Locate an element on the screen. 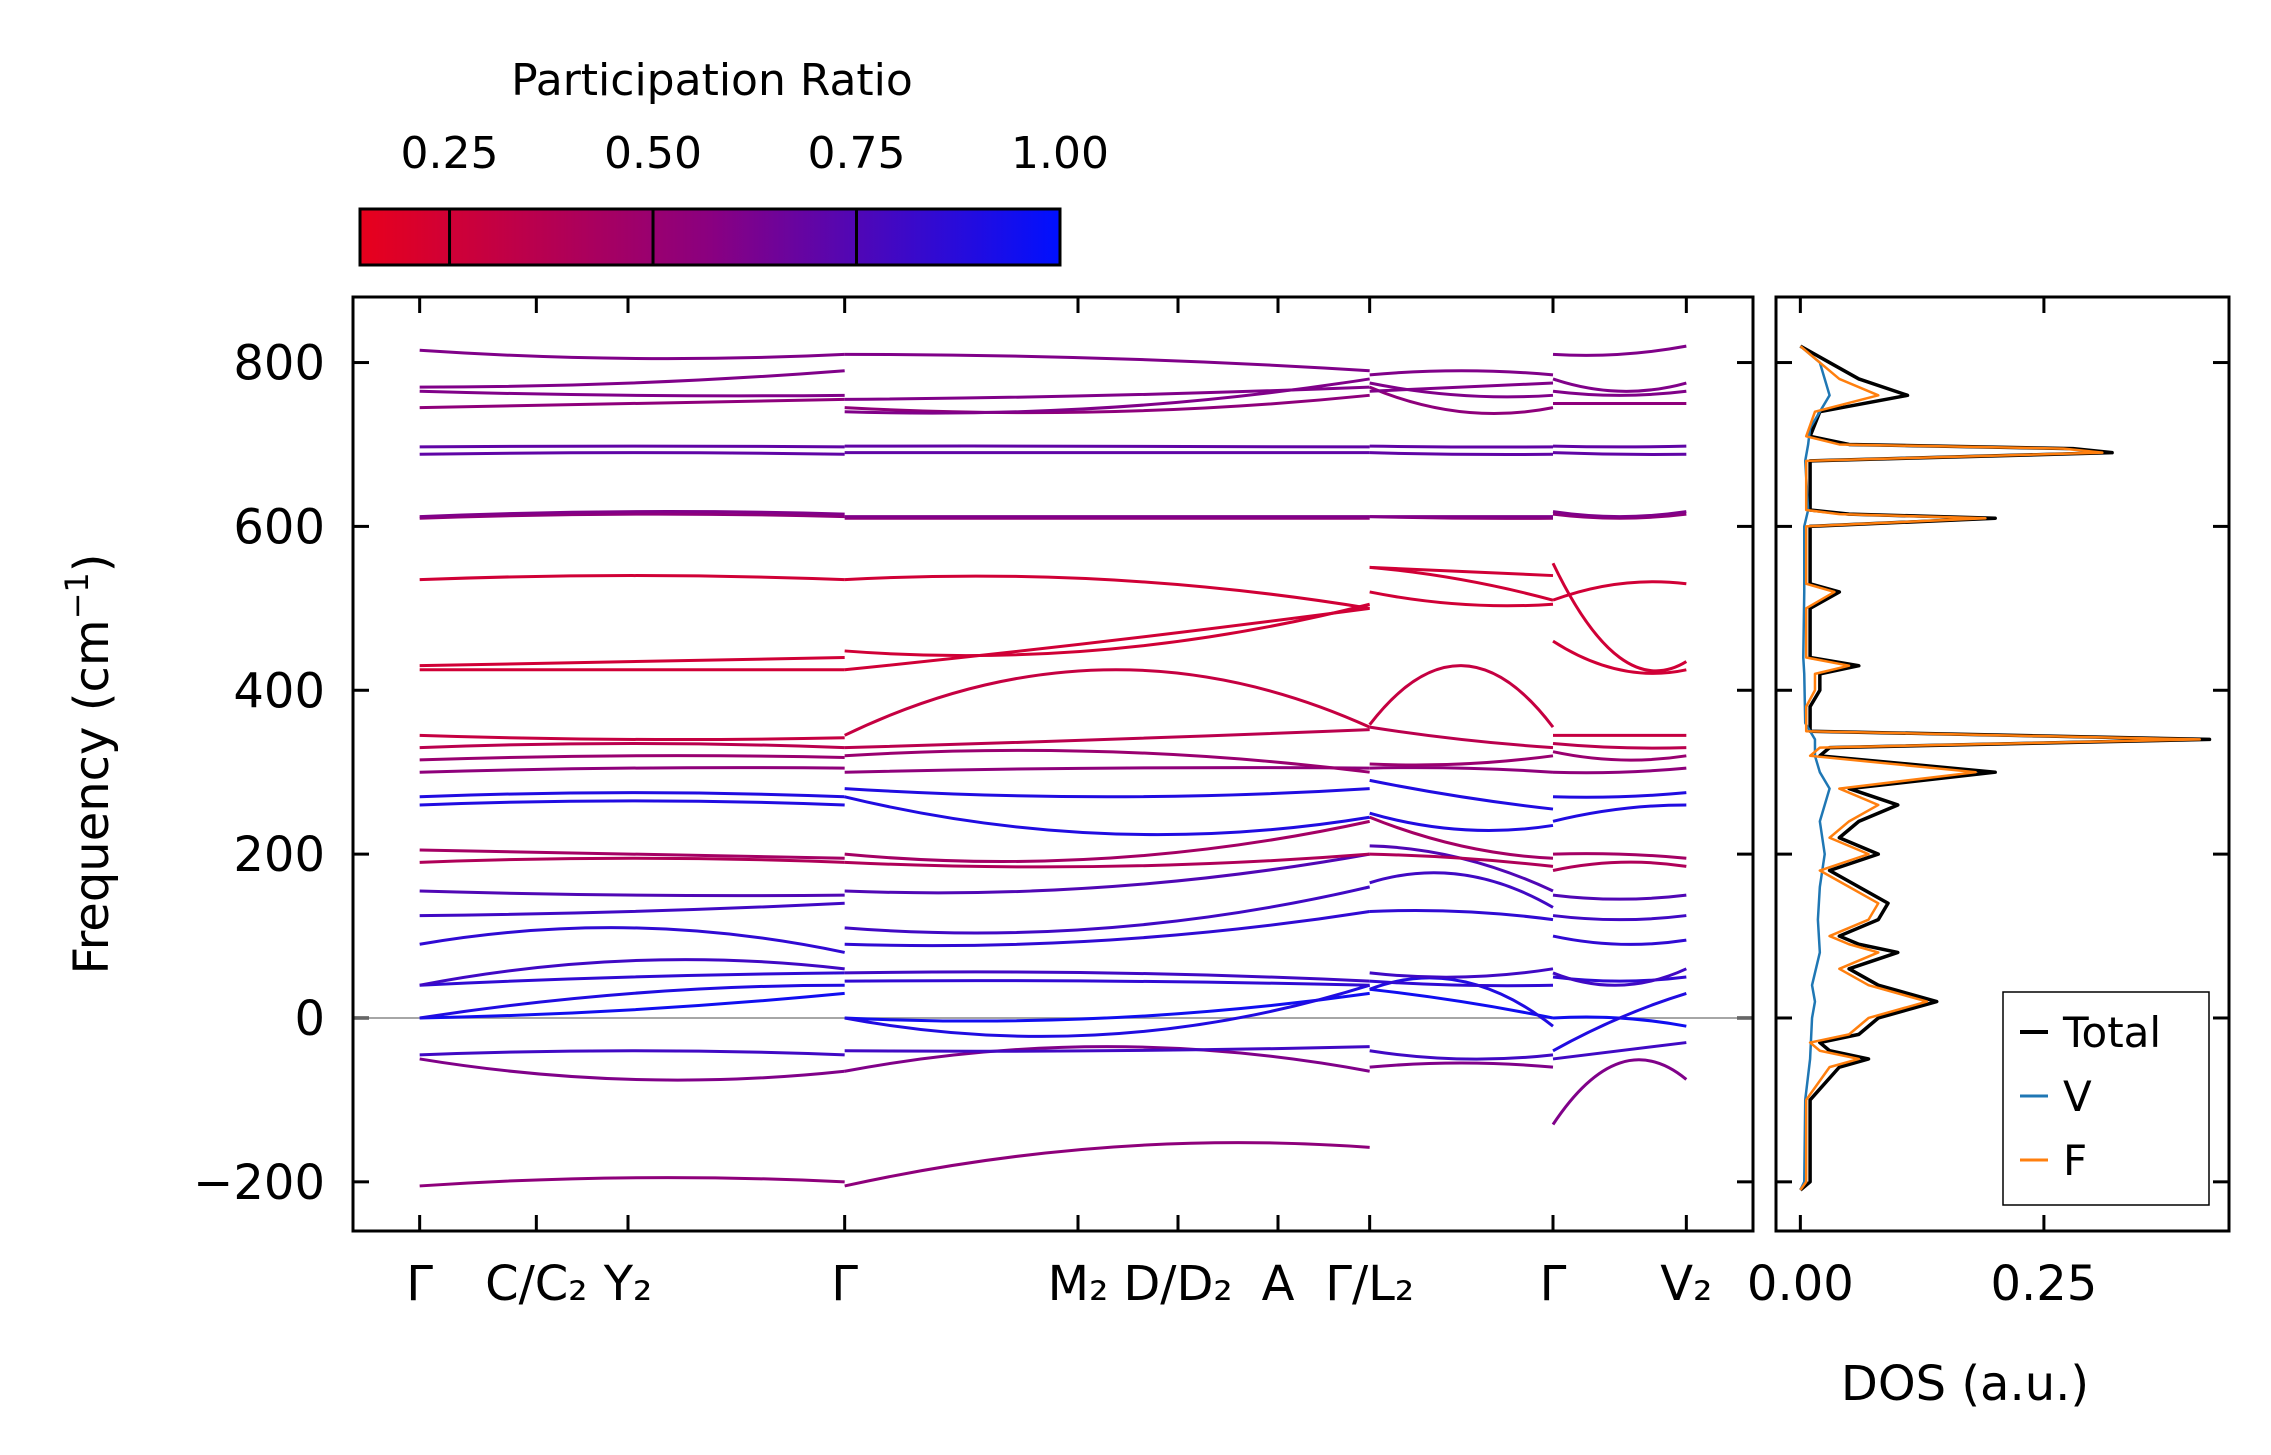 The width and height of the screenshot is (2271, 1455). legend-label: V is located at coordinates (2077, 1096).